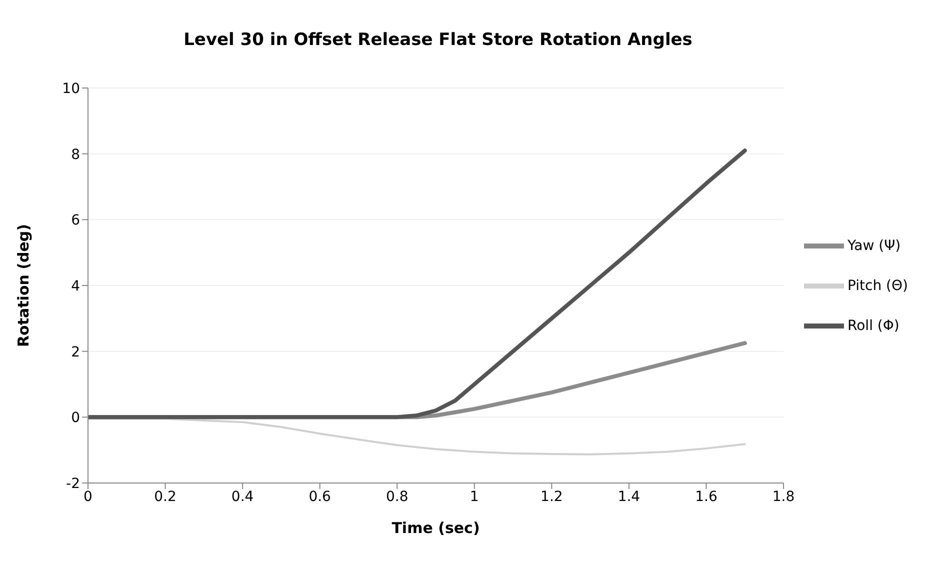 The image size is (945, 571). Describe the element at coordinates (706, 496) in the screenshot. I see `x-tick-label: 1.6` at that location.